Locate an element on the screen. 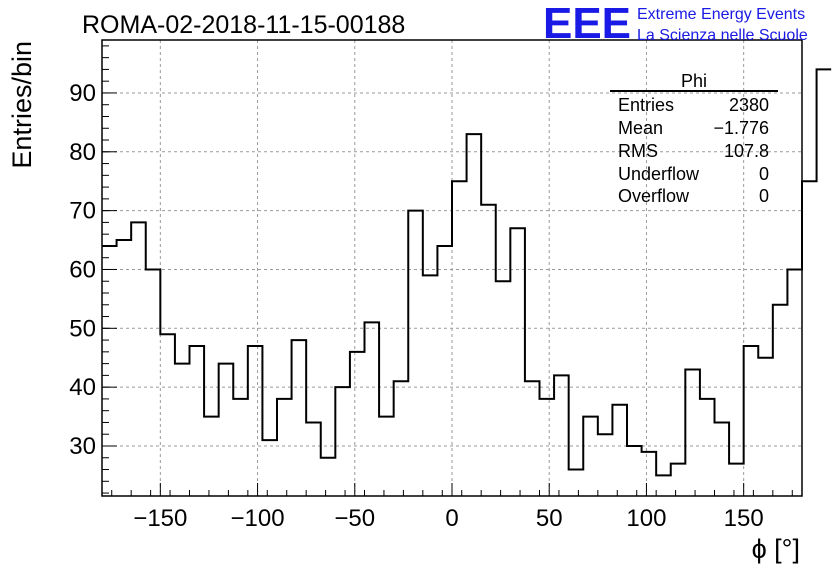 The height and width of the screenshot is (572, 836). x-tick-label: 150 is located at coordinates (744, 518).